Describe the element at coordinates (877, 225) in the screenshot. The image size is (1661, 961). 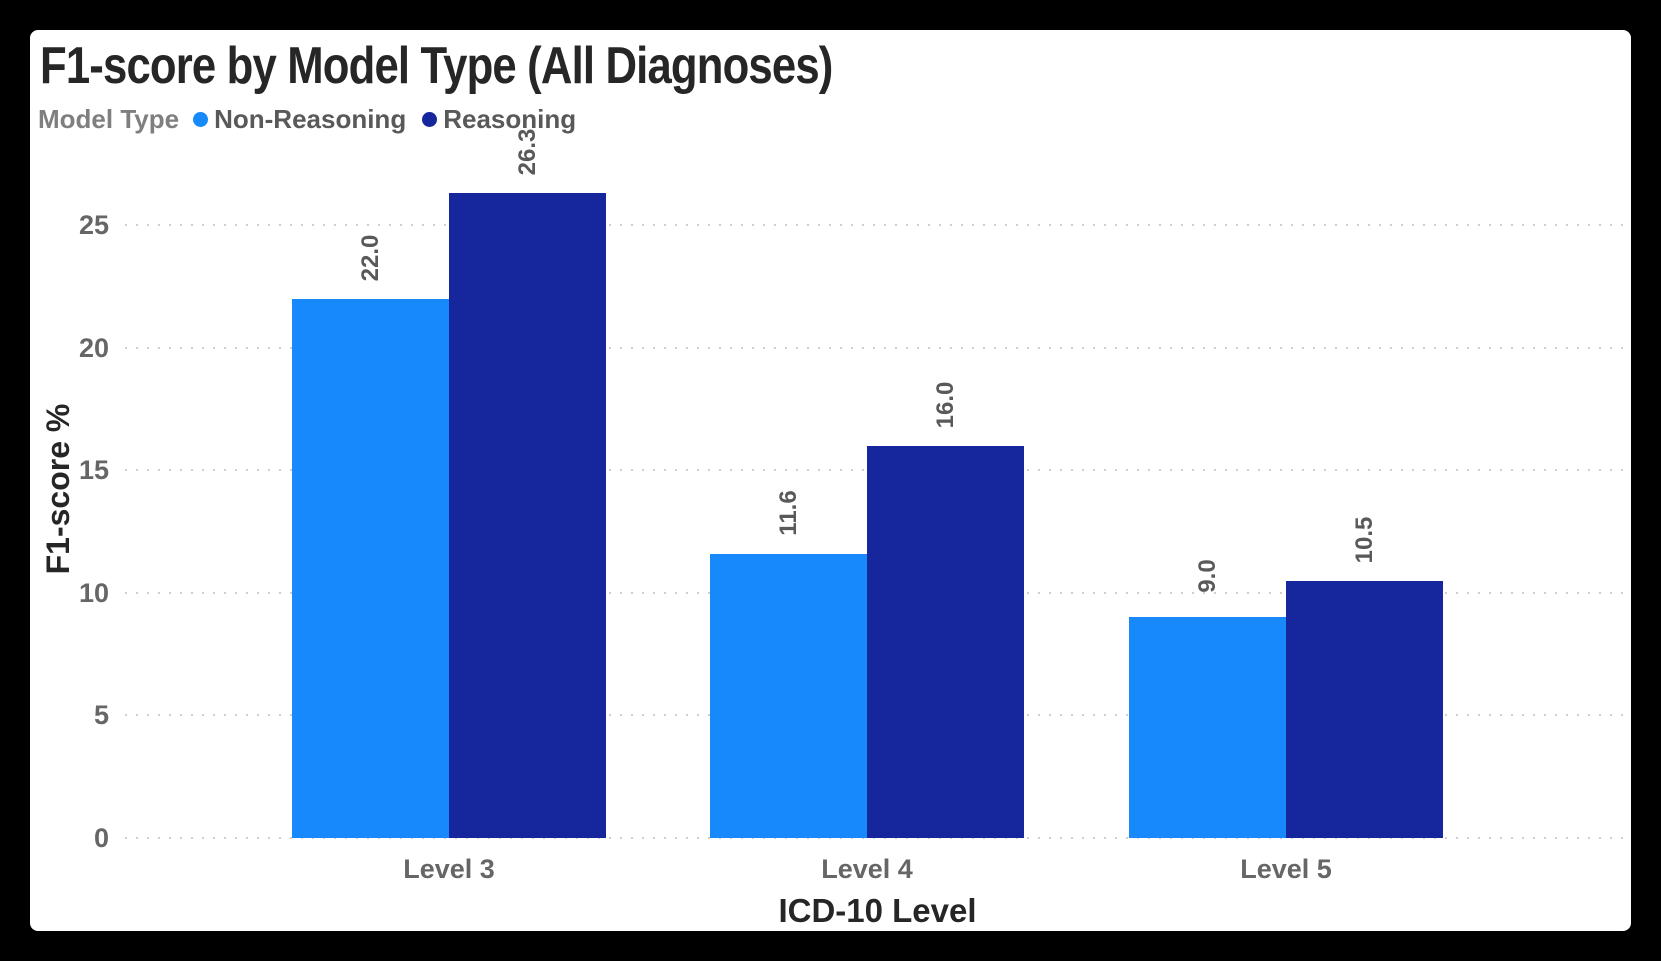
I see `gridline-y25` at that location.